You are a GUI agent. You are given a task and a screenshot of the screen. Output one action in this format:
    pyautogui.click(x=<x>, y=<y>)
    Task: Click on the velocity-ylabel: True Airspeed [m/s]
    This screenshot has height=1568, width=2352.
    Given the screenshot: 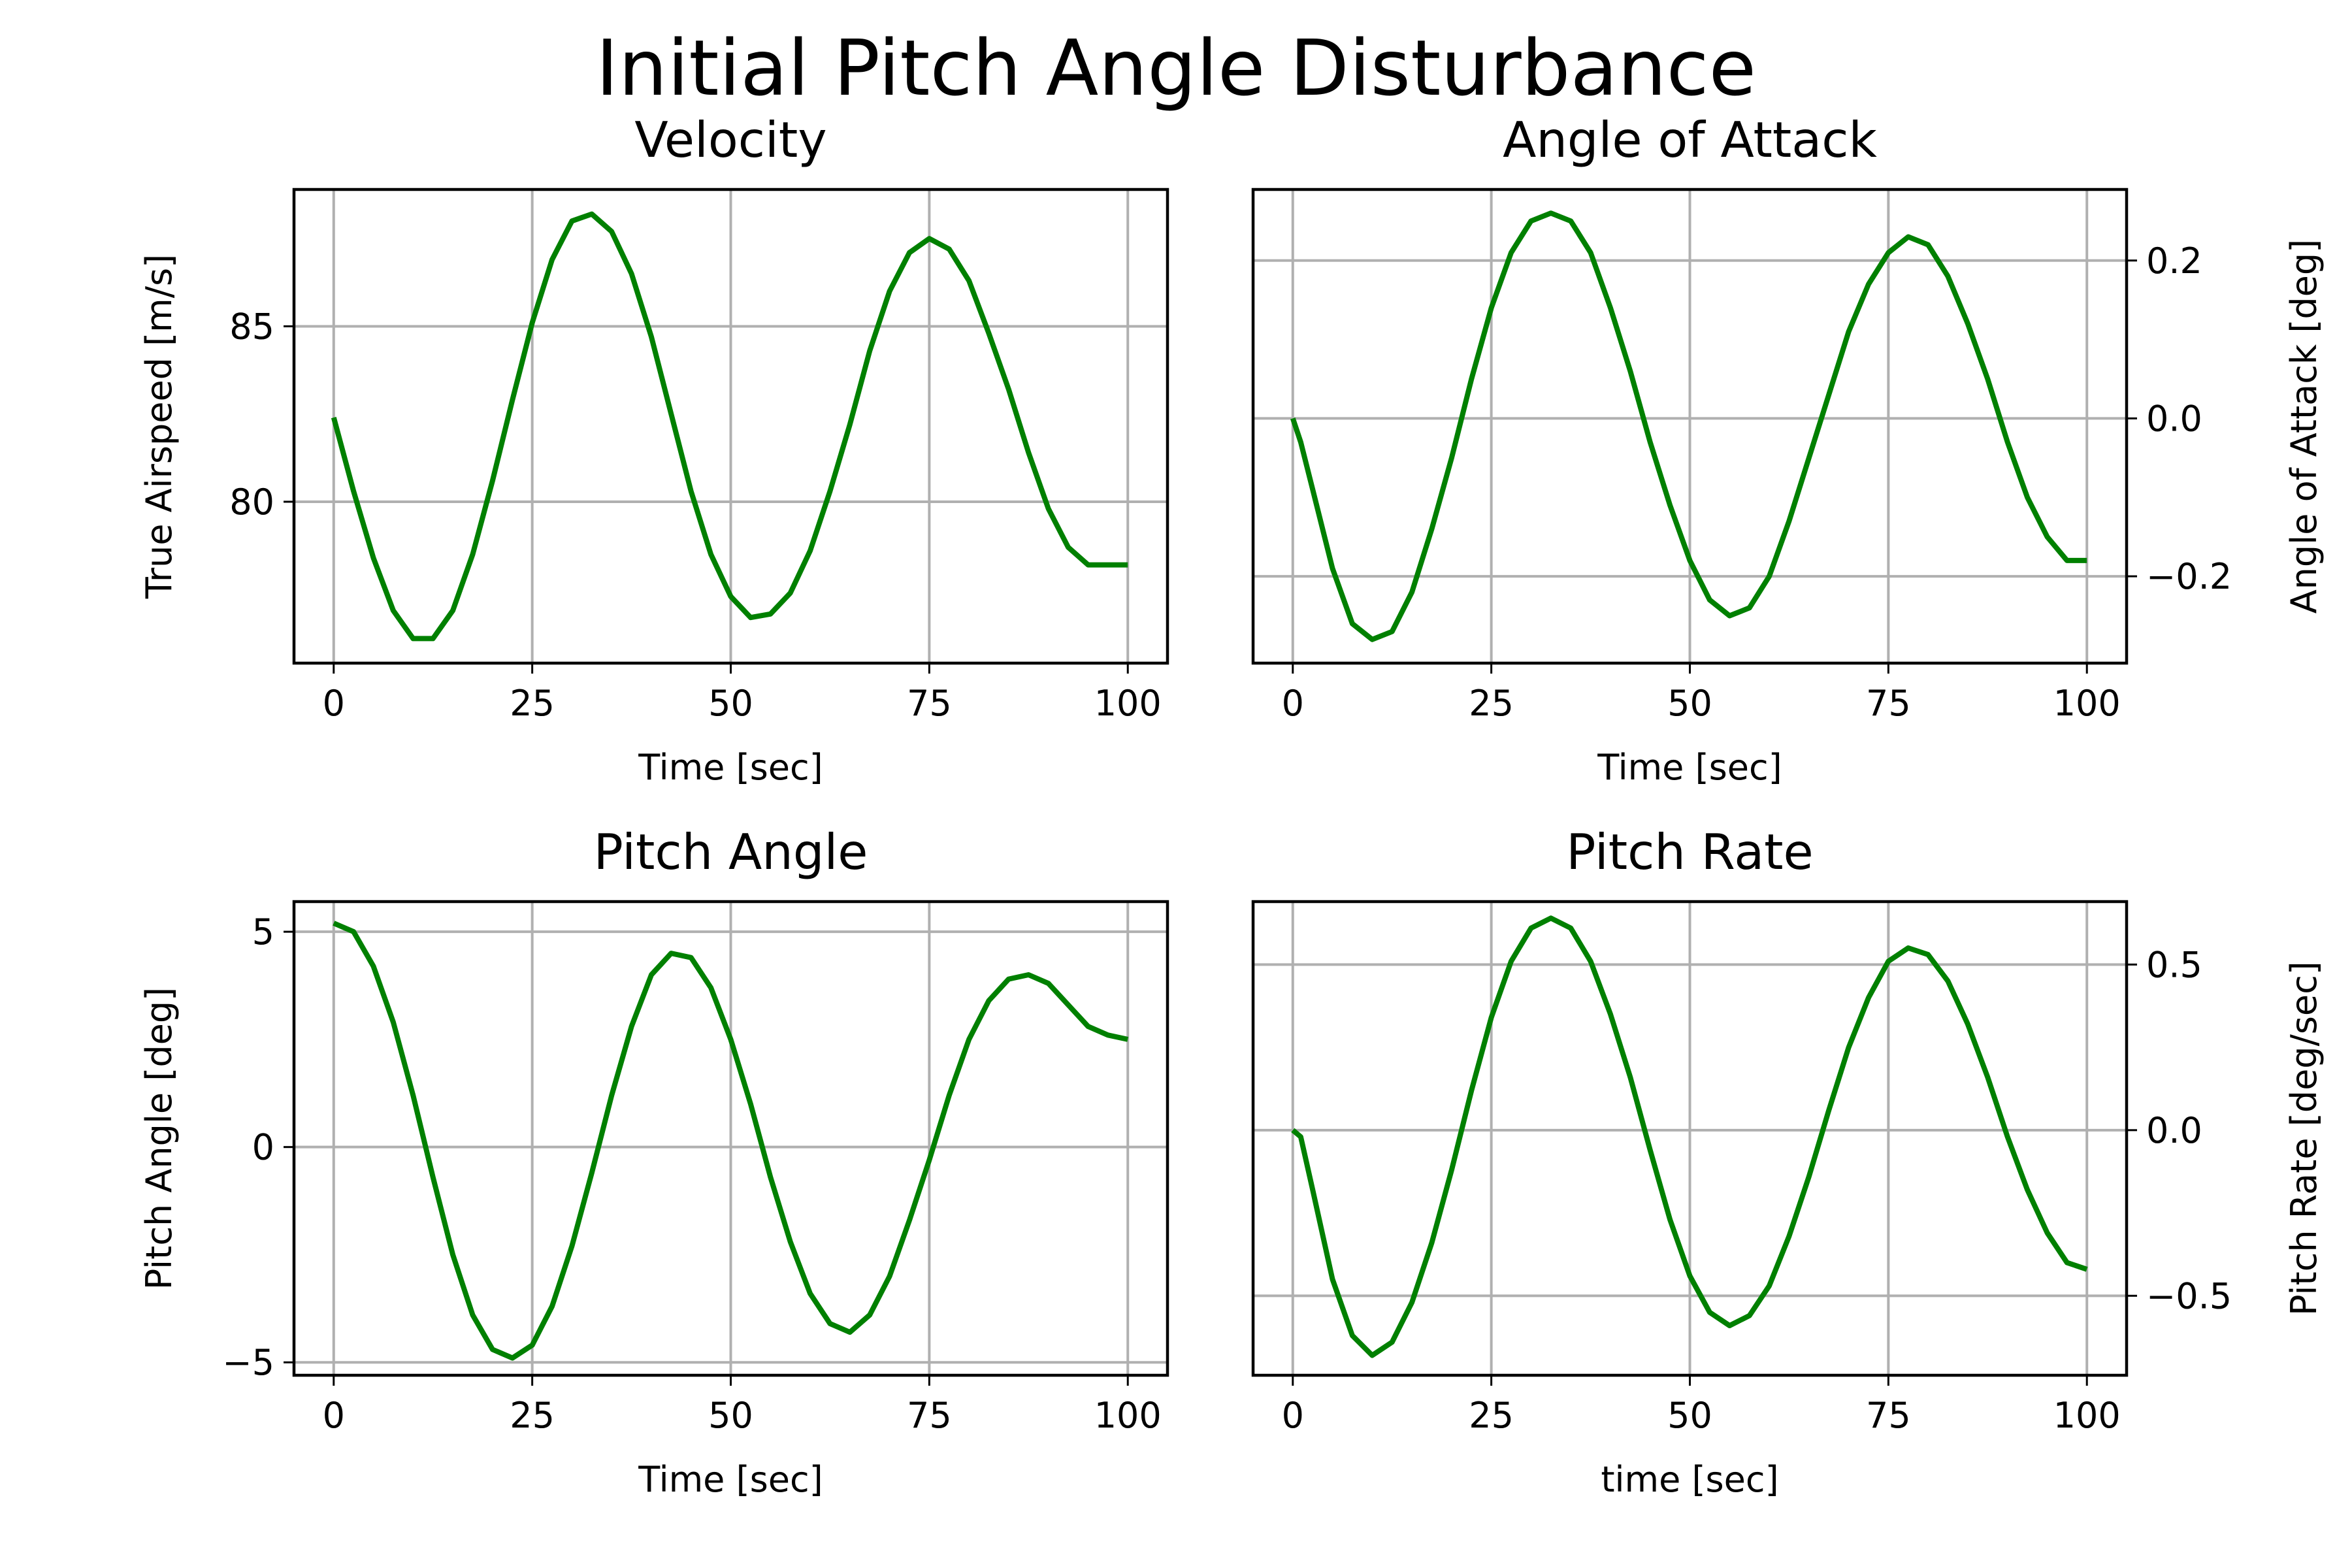 What is the action you would take?
    pyautogui.click(x=159, y=426)
    